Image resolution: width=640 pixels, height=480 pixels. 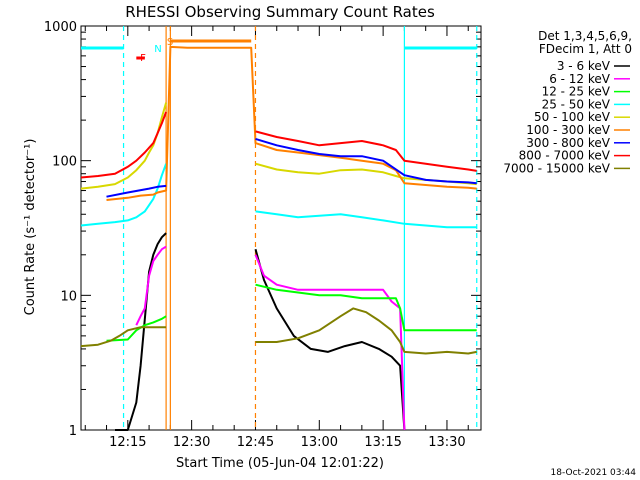 What do you see at coordinates (556, 168) in the screenshot?
I see `legend-entry-label: 7000 - 15000 keV` at bounding box center [556, 168].